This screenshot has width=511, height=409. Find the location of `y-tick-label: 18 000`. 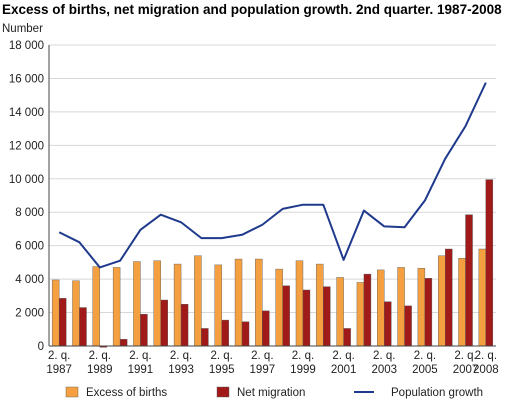

y-tick-label: 18 000 is located at coordinates (26, 46).